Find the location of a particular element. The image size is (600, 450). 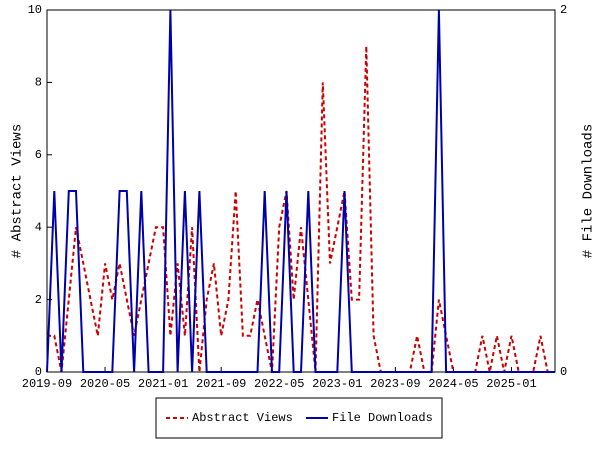

x-tick-label: 2020-05 is located at coordinates (105, 384).